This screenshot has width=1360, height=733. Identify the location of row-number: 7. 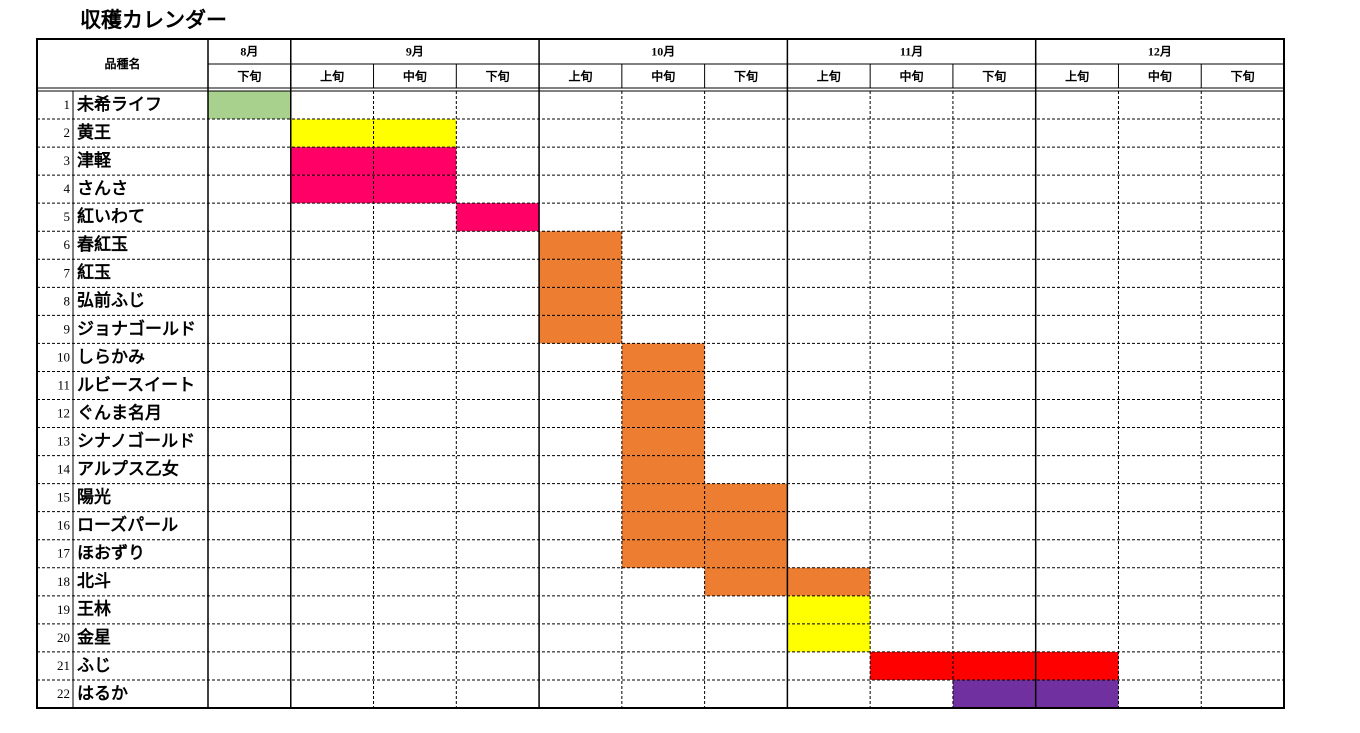
(67, 272).